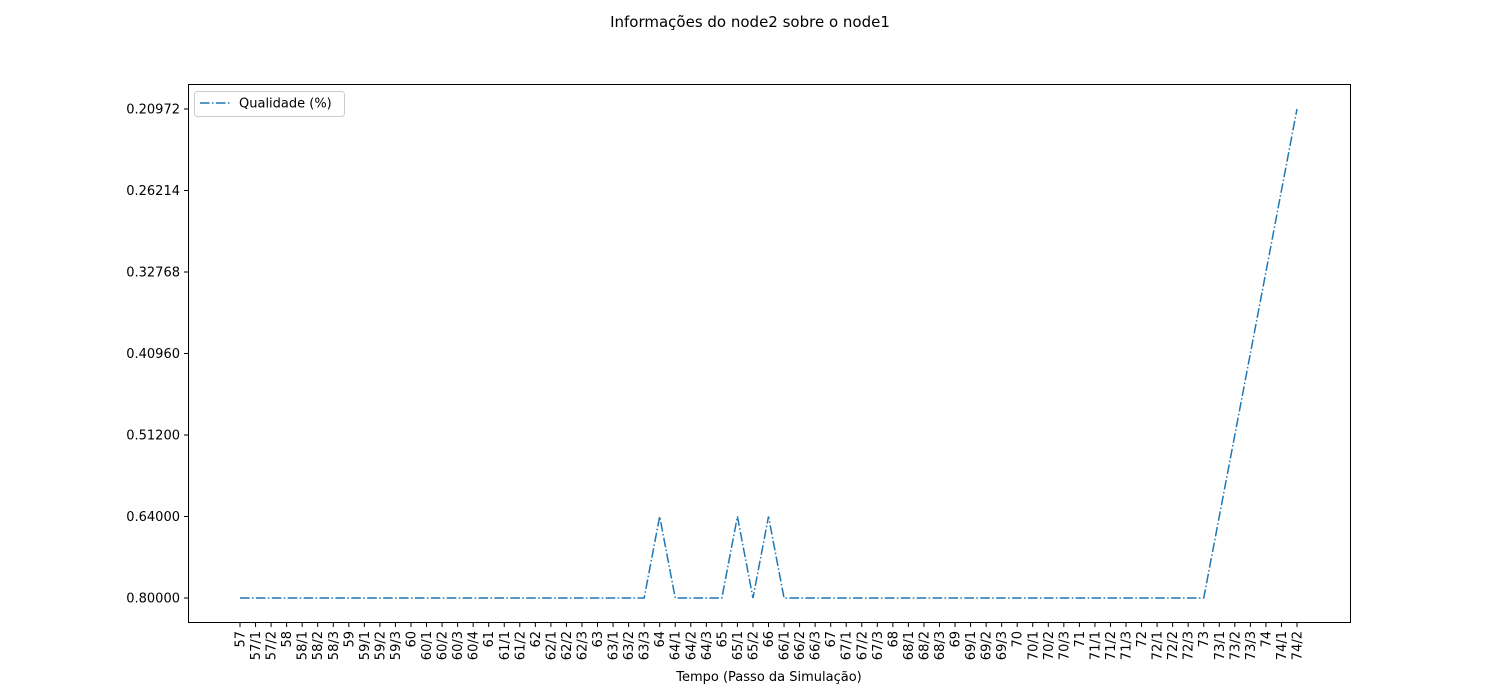 This screenshot has width=1500, height=700. I want to click on y-tick-label: 0.80000, so click(153, 599).